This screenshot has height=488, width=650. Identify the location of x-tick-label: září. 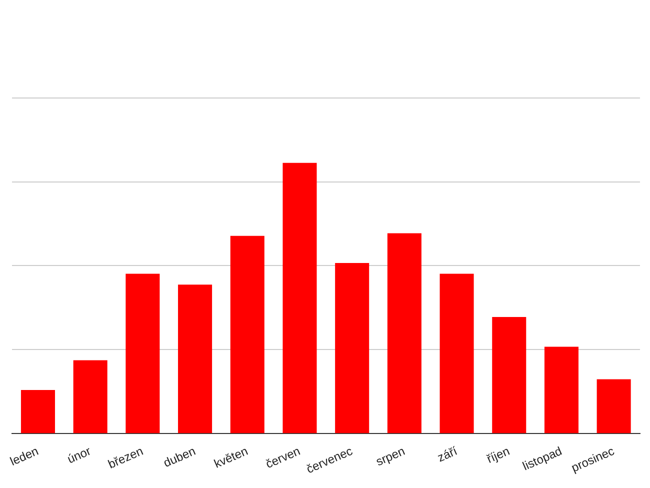
(447, 454).